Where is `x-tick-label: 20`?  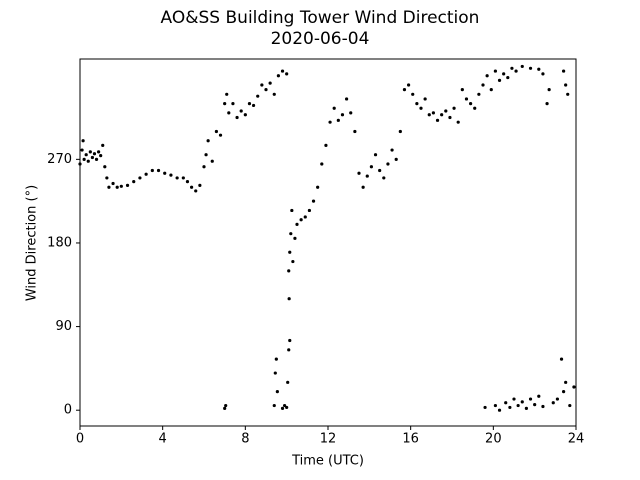
x-tick-label: 20 is located at coordinates (493, 439).